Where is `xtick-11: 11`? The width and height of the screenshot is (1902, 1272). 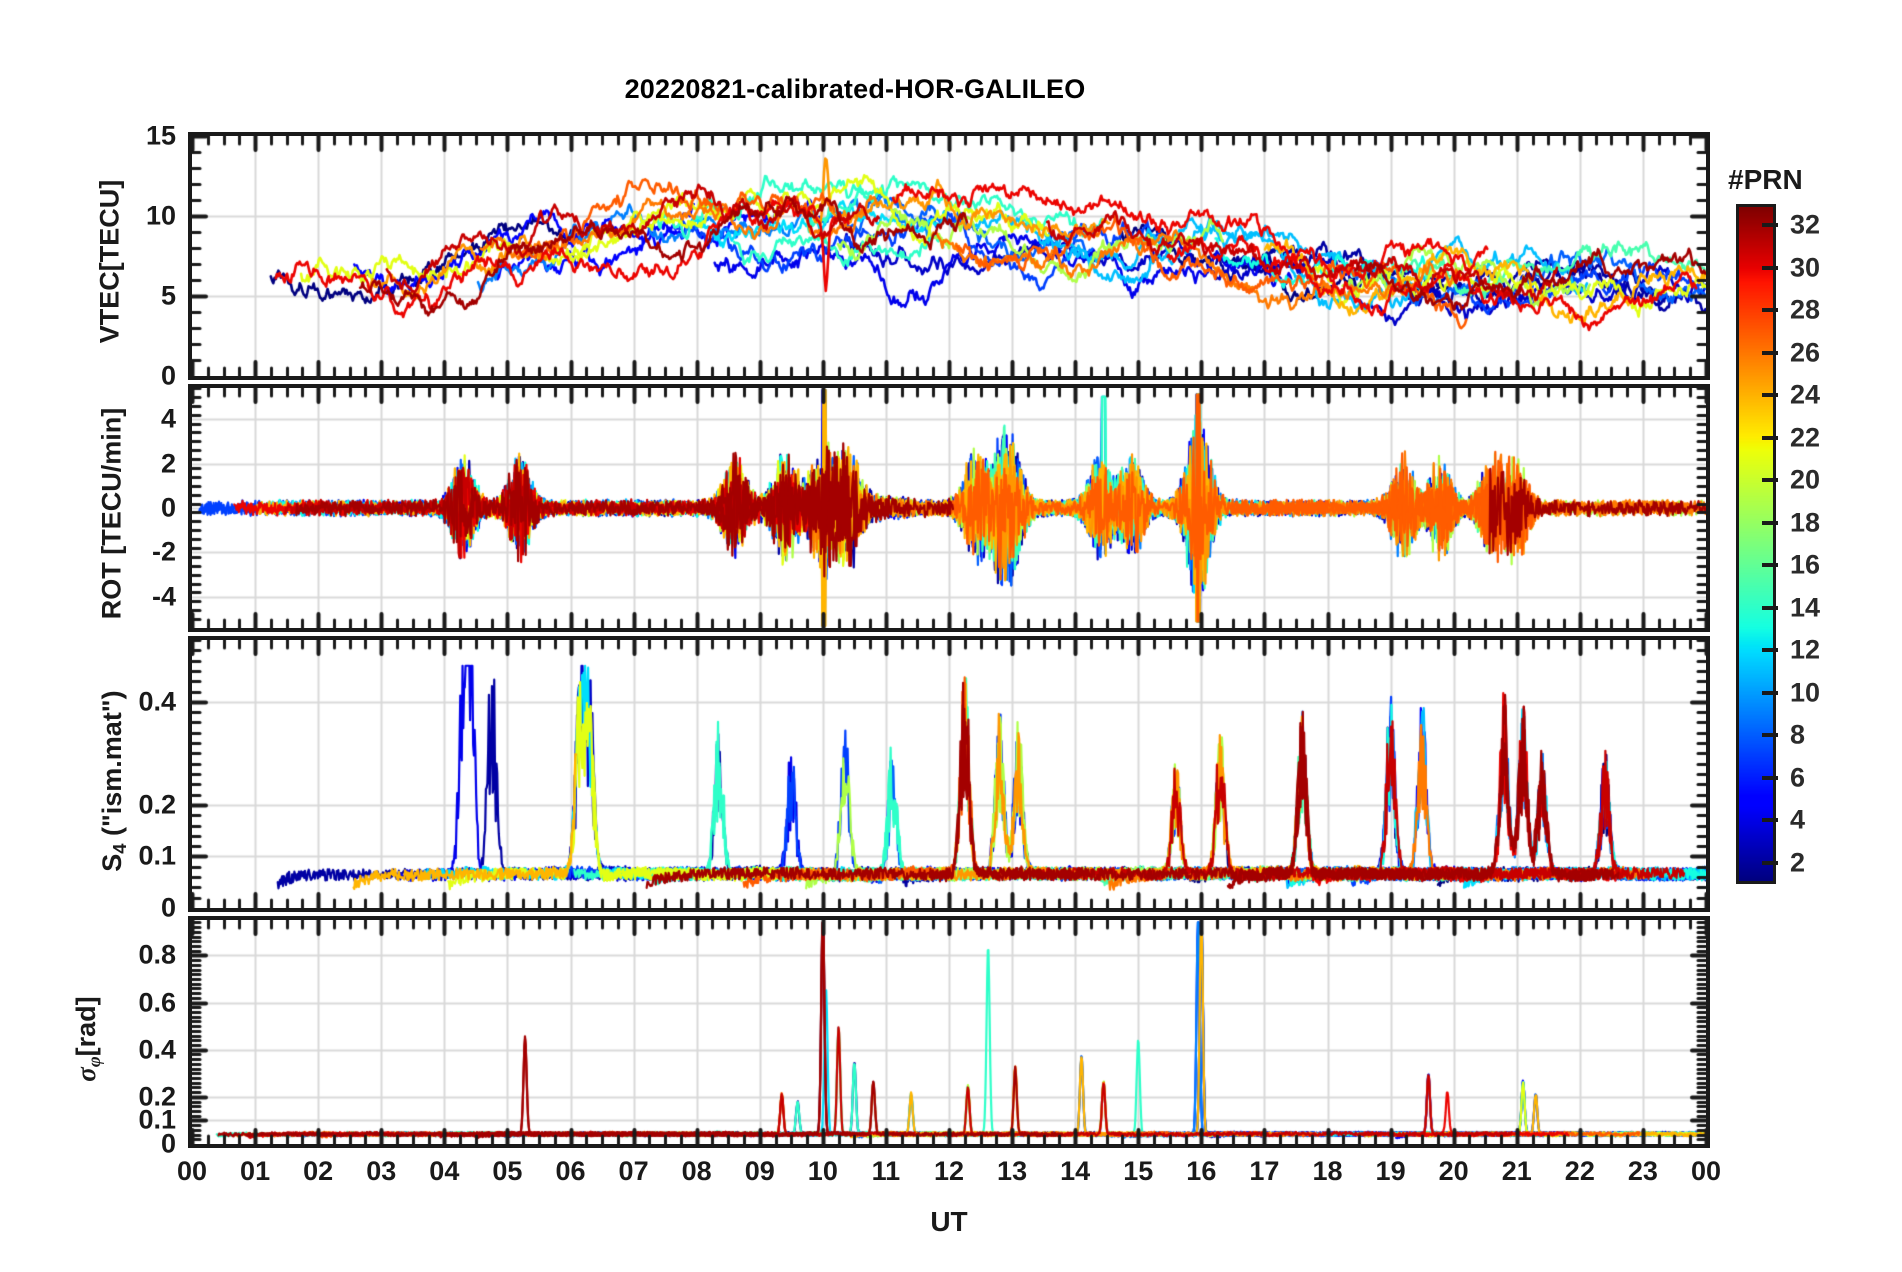 xtick-11: 11 is located at coordinates (886, 1171).